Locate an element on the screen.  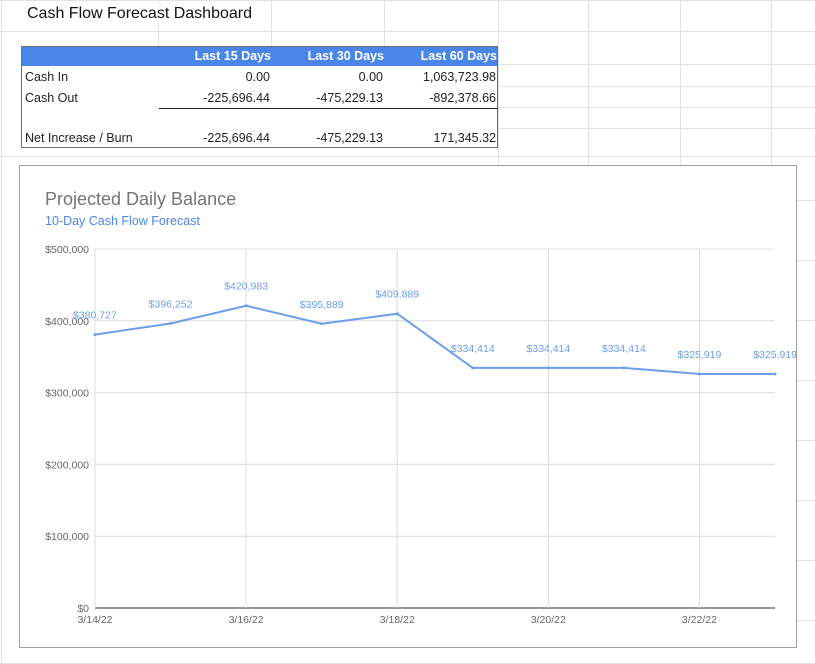
x-tick-label: 3/18/22 is located at coordinates (397, 620).